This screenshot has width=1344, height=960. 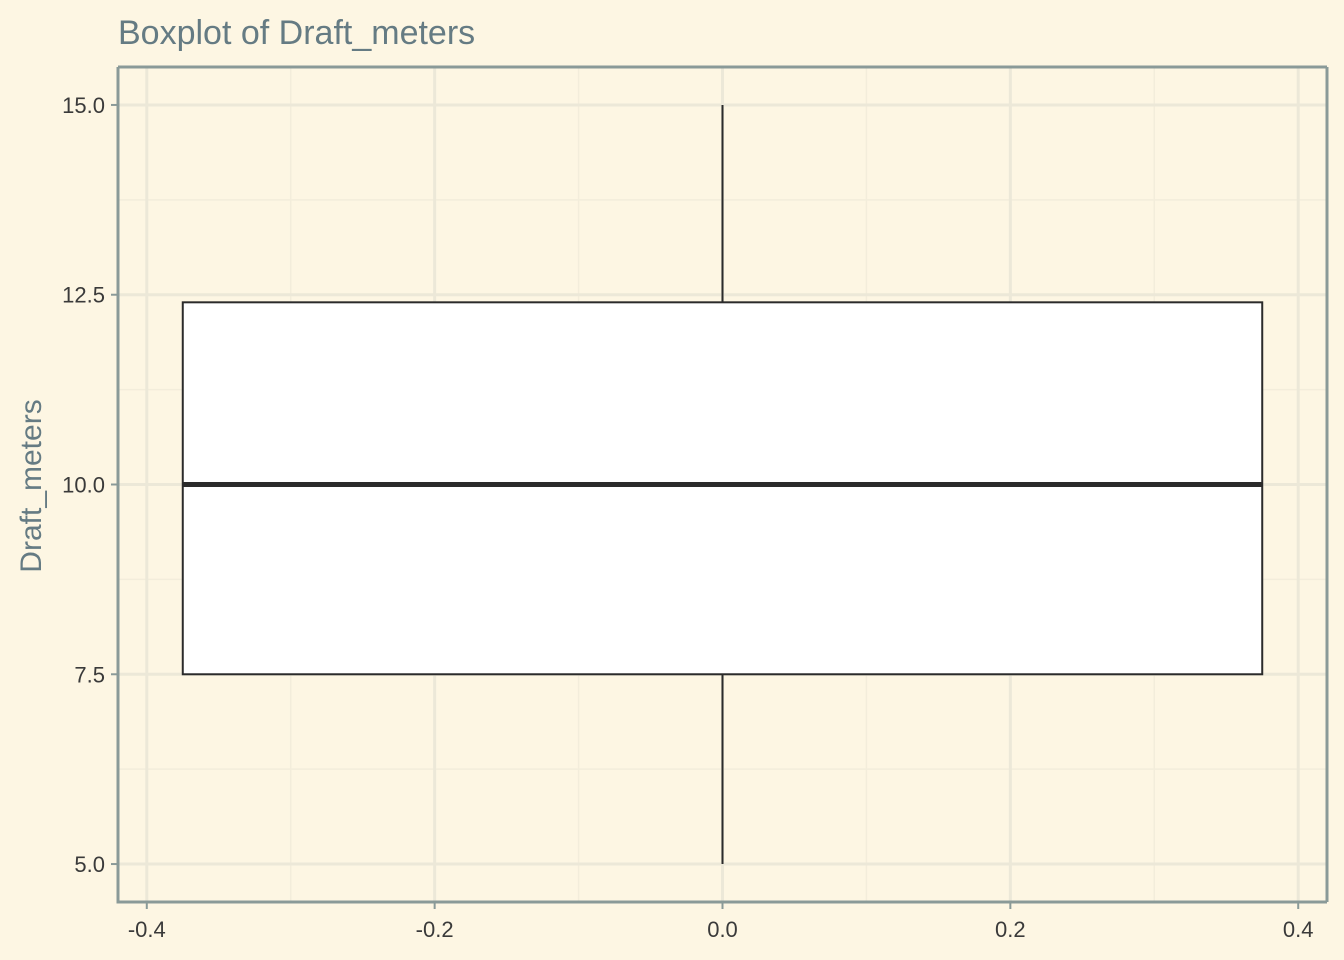 I want to click on x-tick-label: 0.4, so click(x=1298, y=929).